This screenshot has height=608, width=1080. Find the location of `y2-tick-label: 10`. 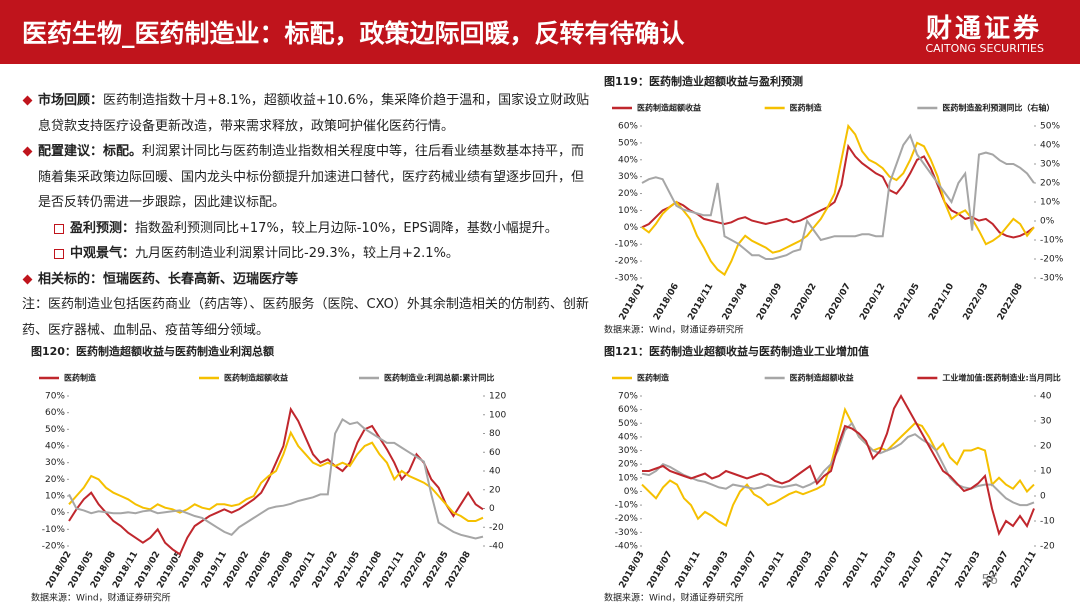

y2-tick-label: 10 is located at coordinates (1046, 472).